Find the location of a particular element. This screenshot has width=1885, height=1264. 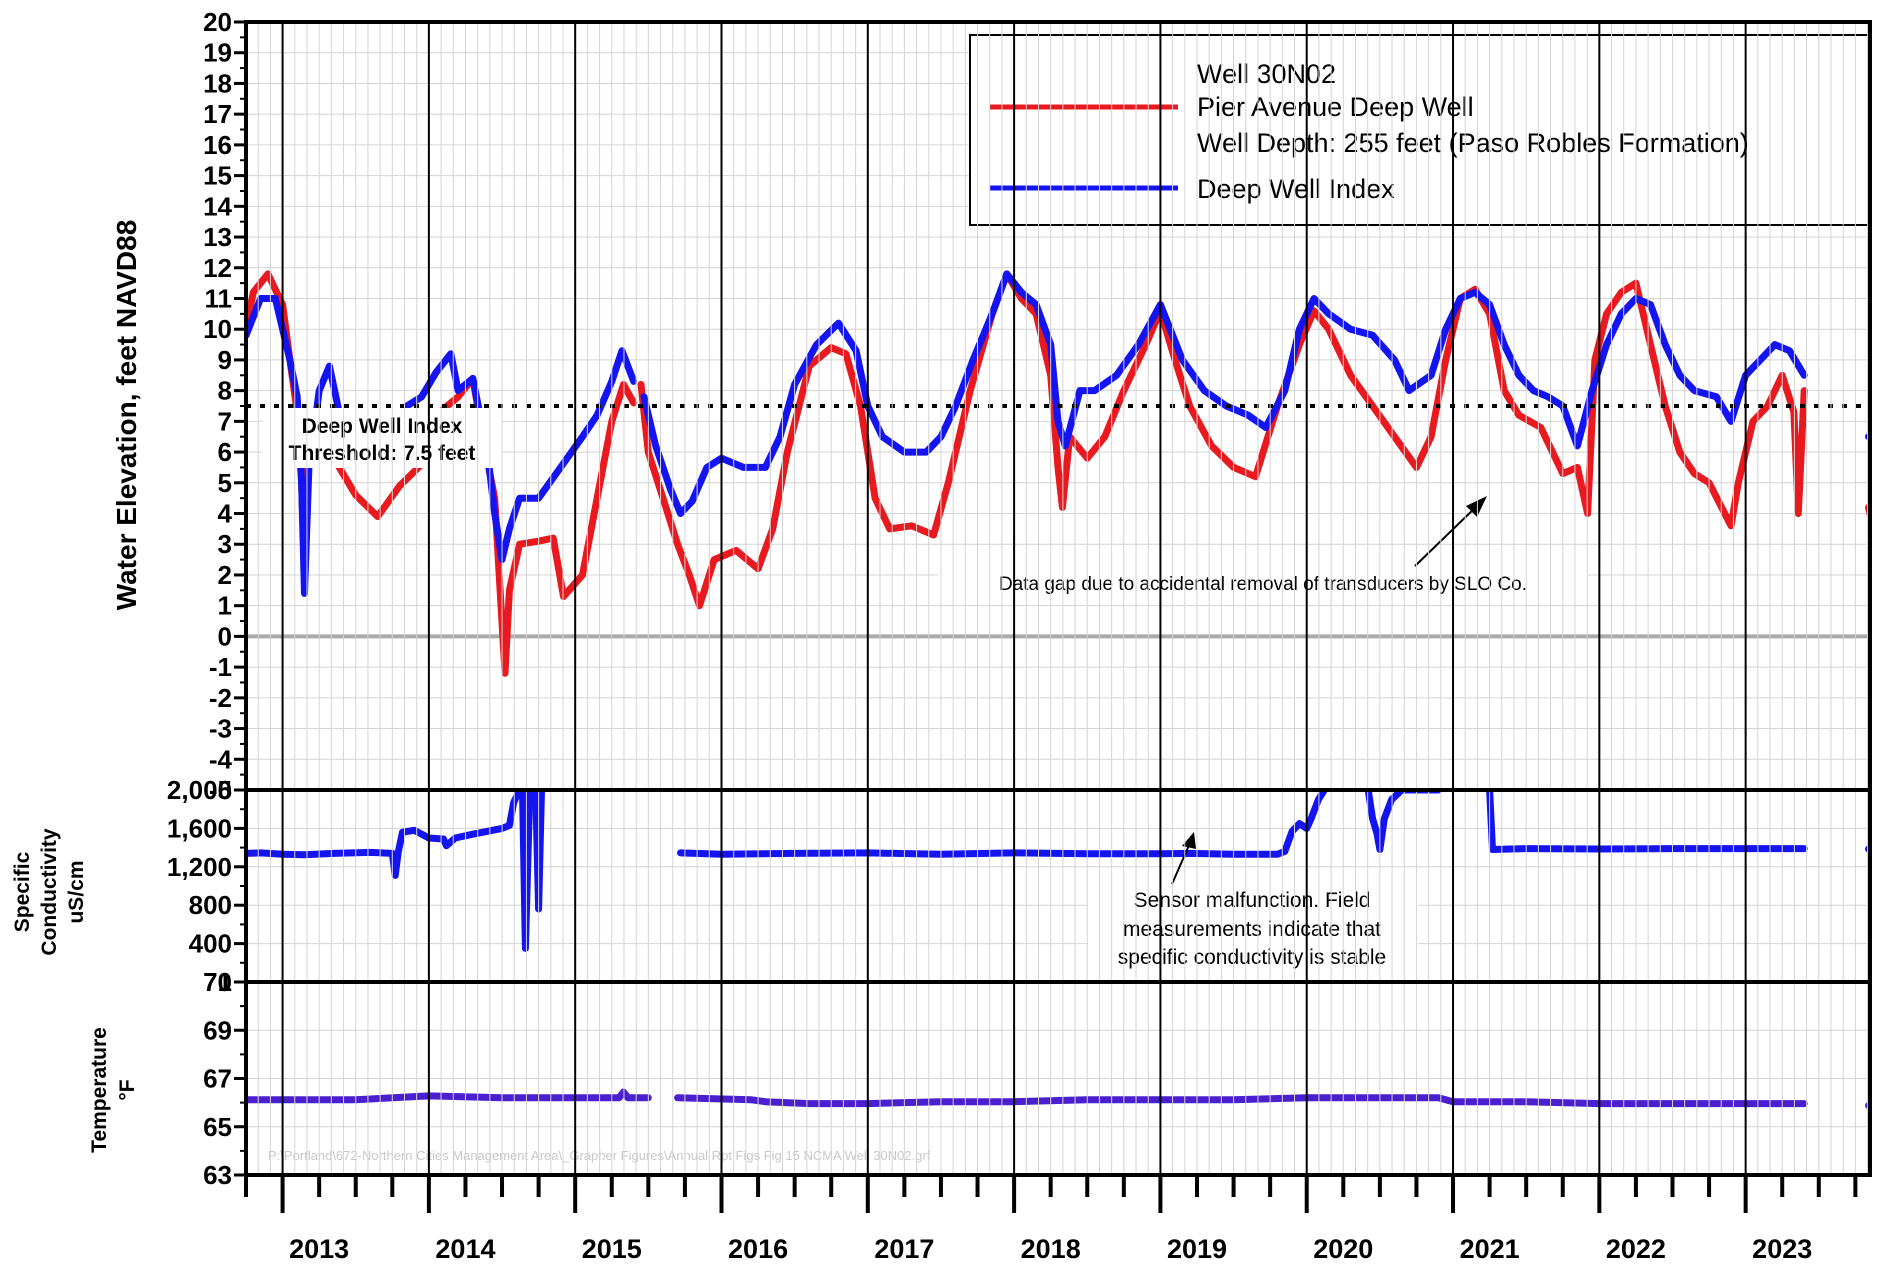

data-gap-arrow is located at coordinates (1446, 535).